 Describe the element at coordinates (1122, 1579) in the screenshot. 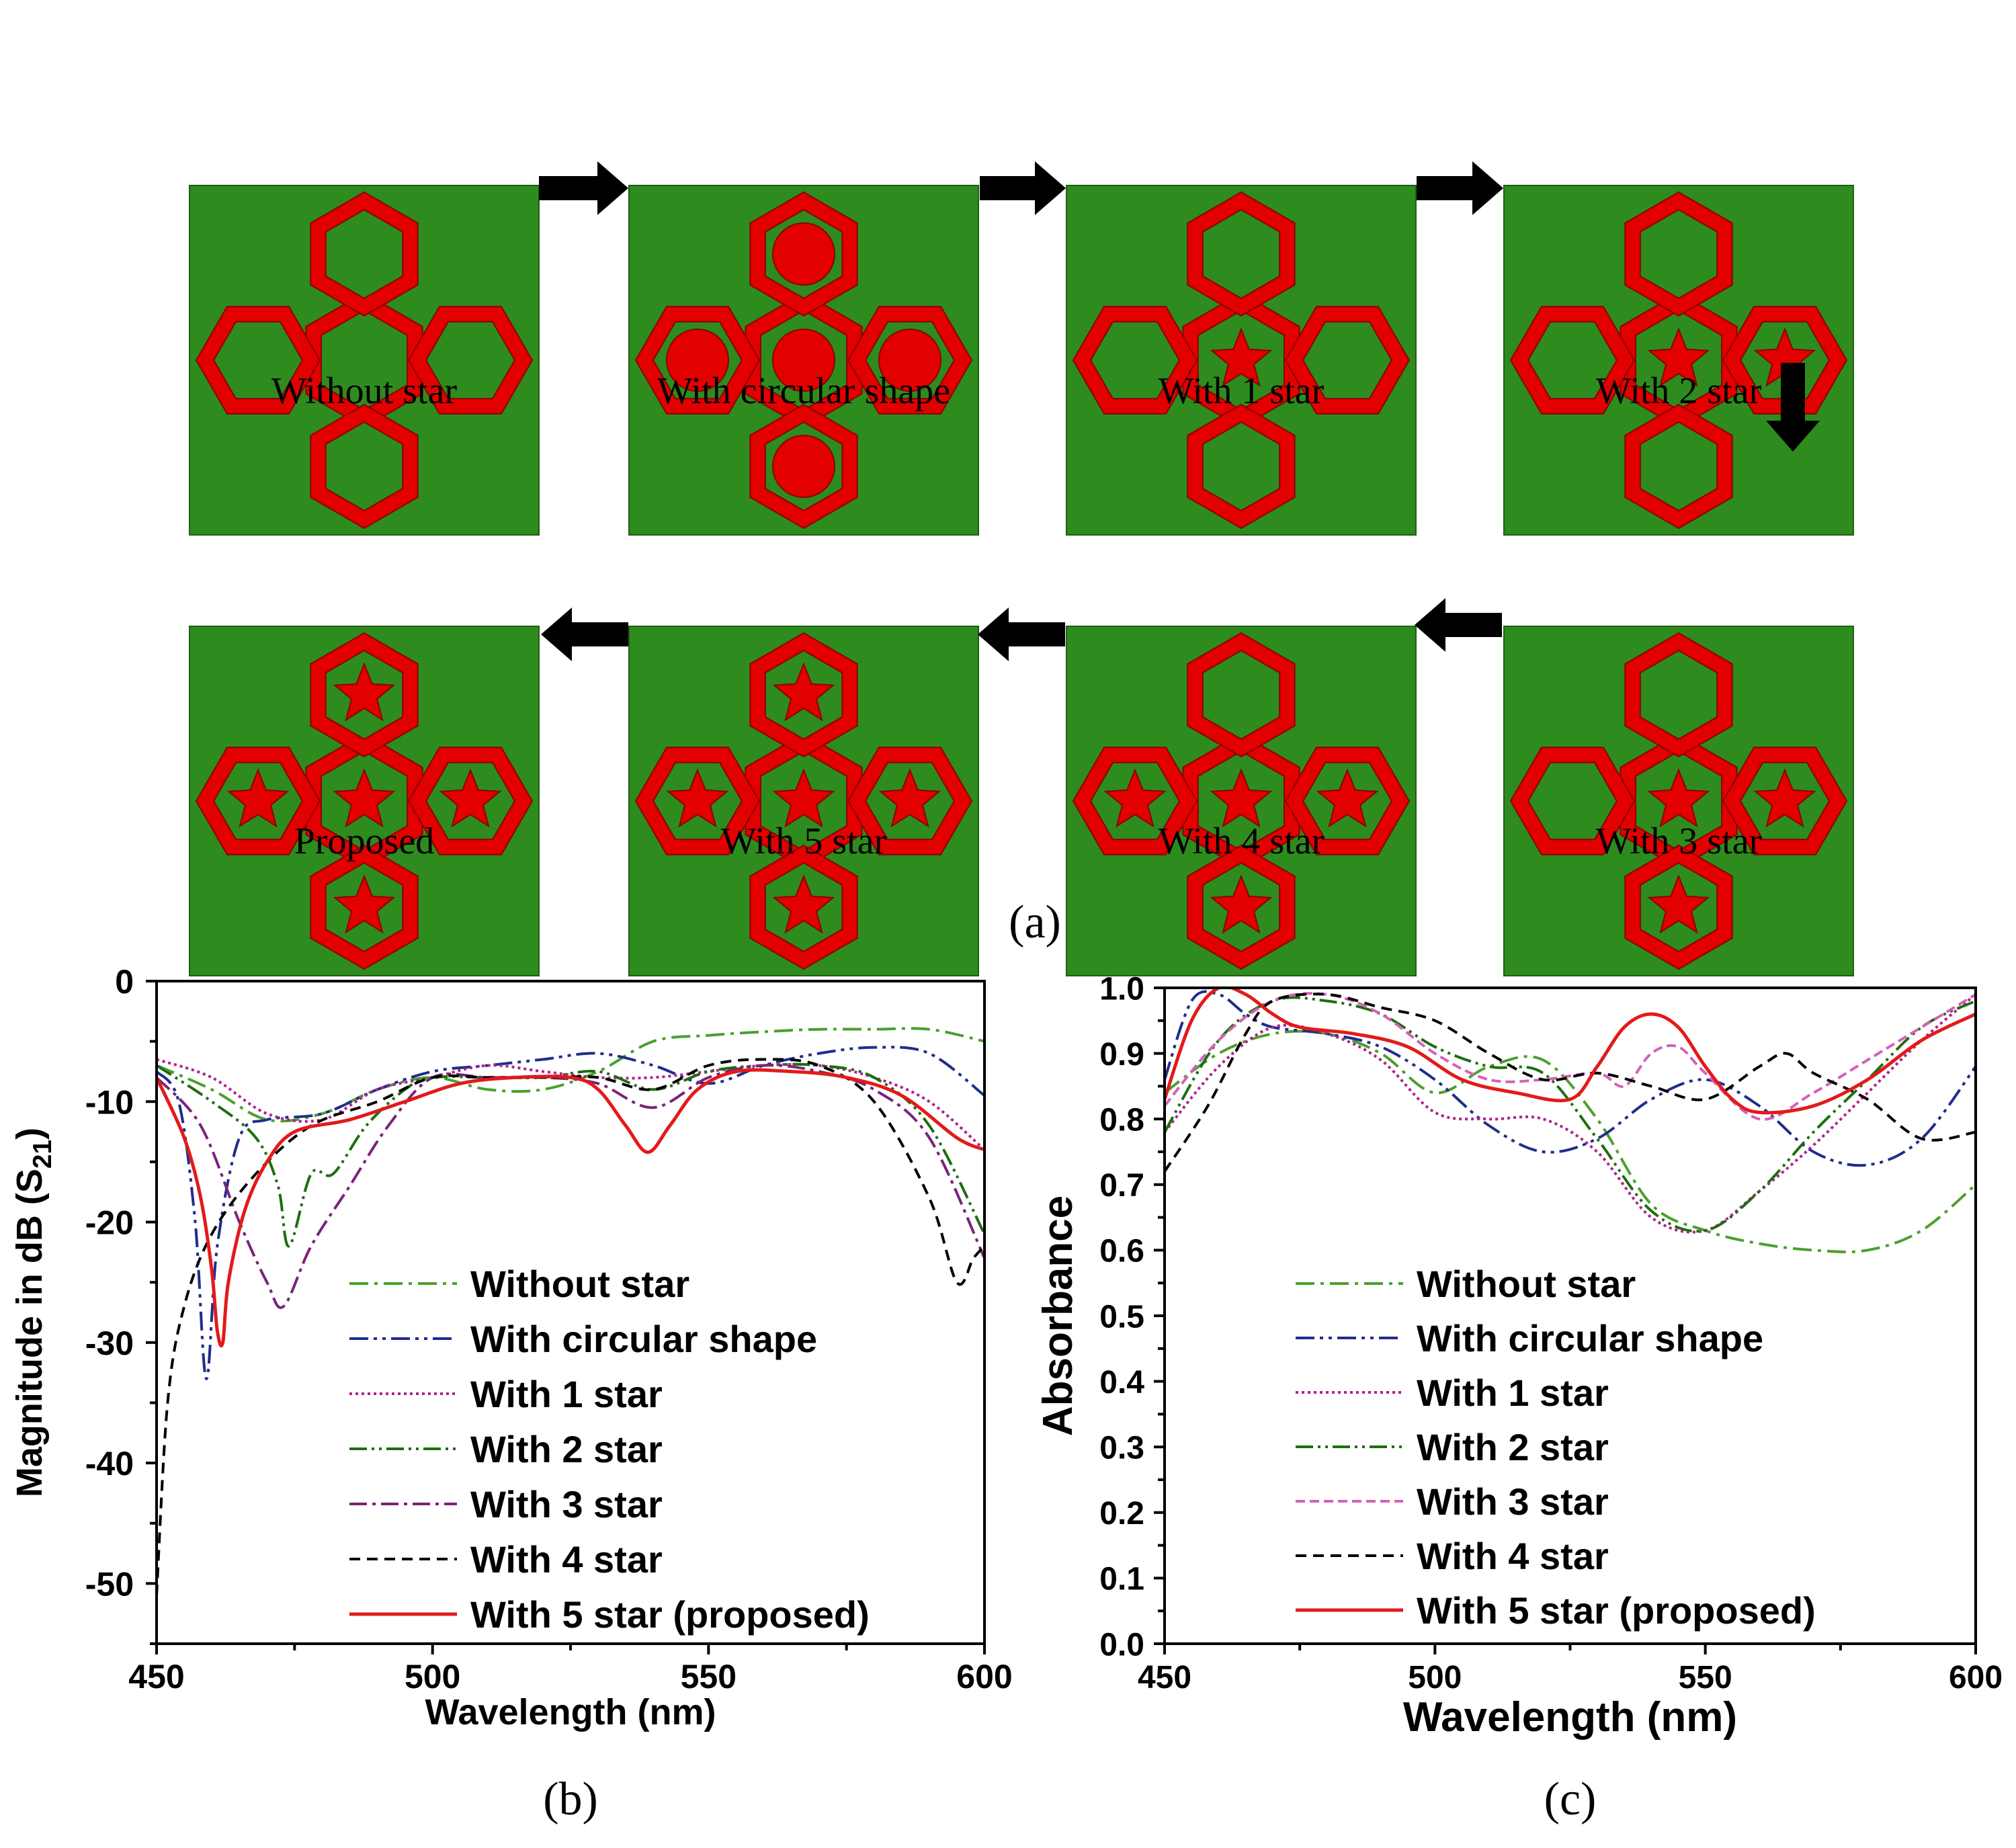

I see `y-tick-label: 0.1` at that location.